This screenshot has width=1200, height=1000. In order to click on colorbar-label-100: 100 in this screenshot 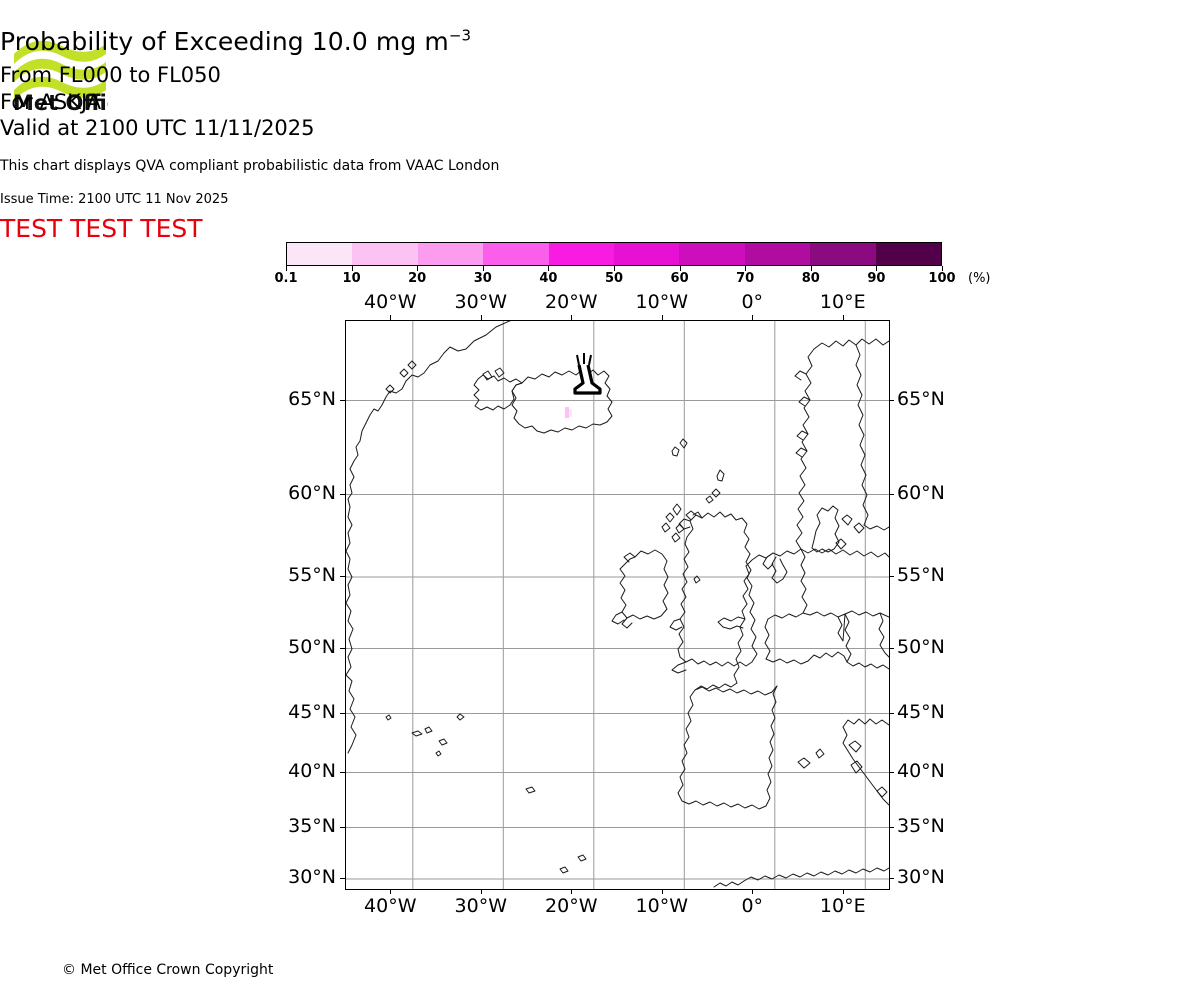, I will do `click(942, 278)`.